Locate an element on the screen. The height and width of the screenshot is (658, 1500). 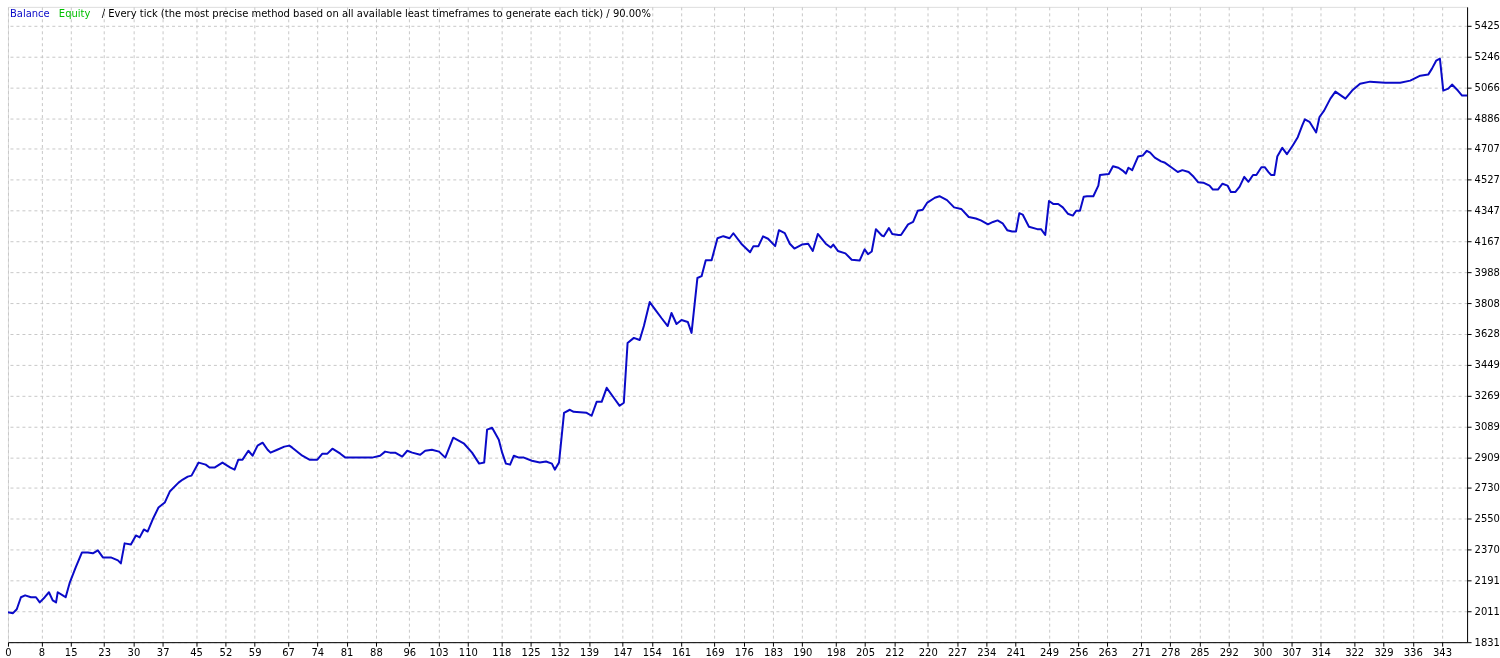
x-tick-label: 15 is located at coordinates (71, 652).